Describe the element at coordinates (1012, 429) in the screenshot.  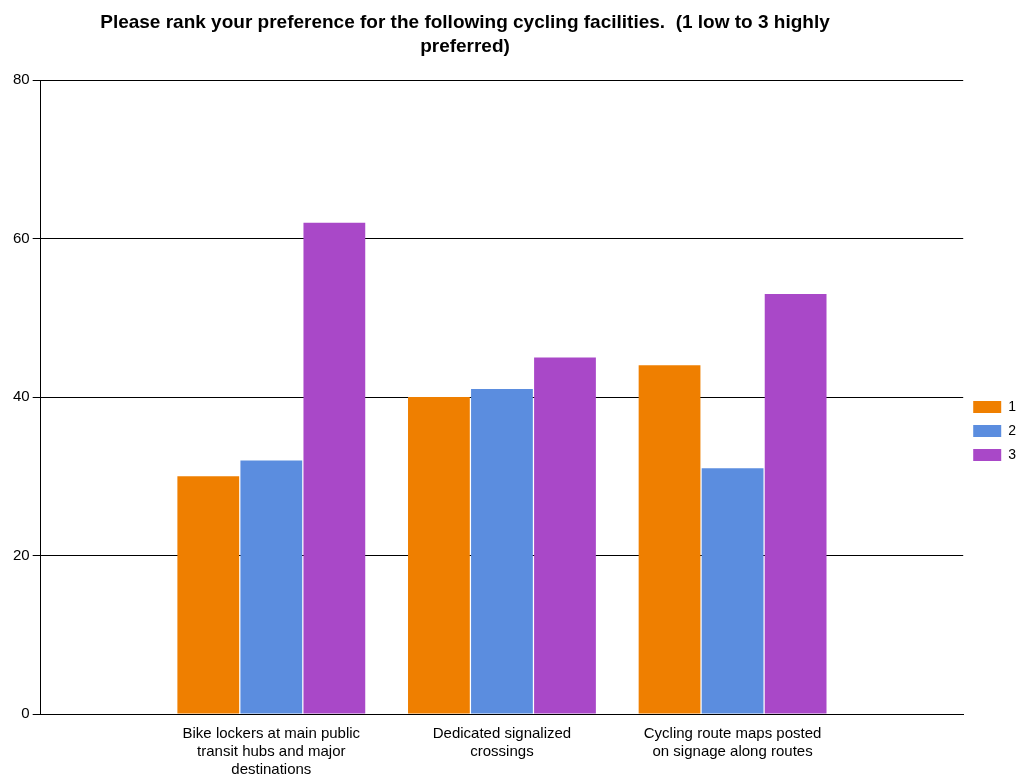
I see `legend-label: 2` at that location.